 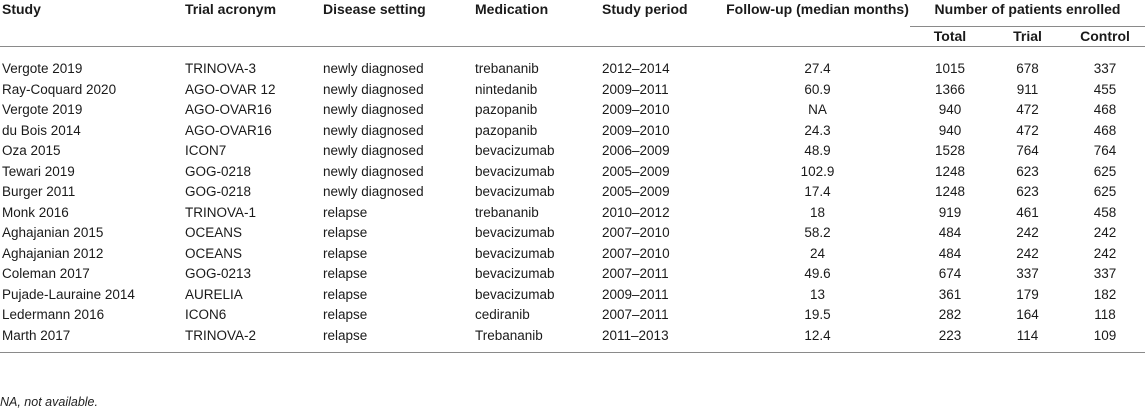 What do you see at coordinates (817, 68) in the screenshot?
I see `cell-follow-up: 27.4` at bounding box center [817, 68].